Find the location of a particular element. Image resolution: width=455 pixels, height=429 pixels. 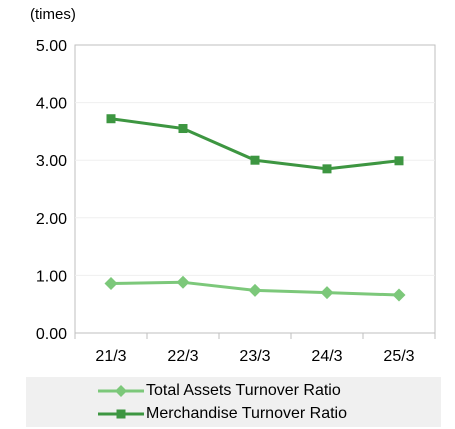

y-tick-label: 4.00 is located at coordinates (51, 104).